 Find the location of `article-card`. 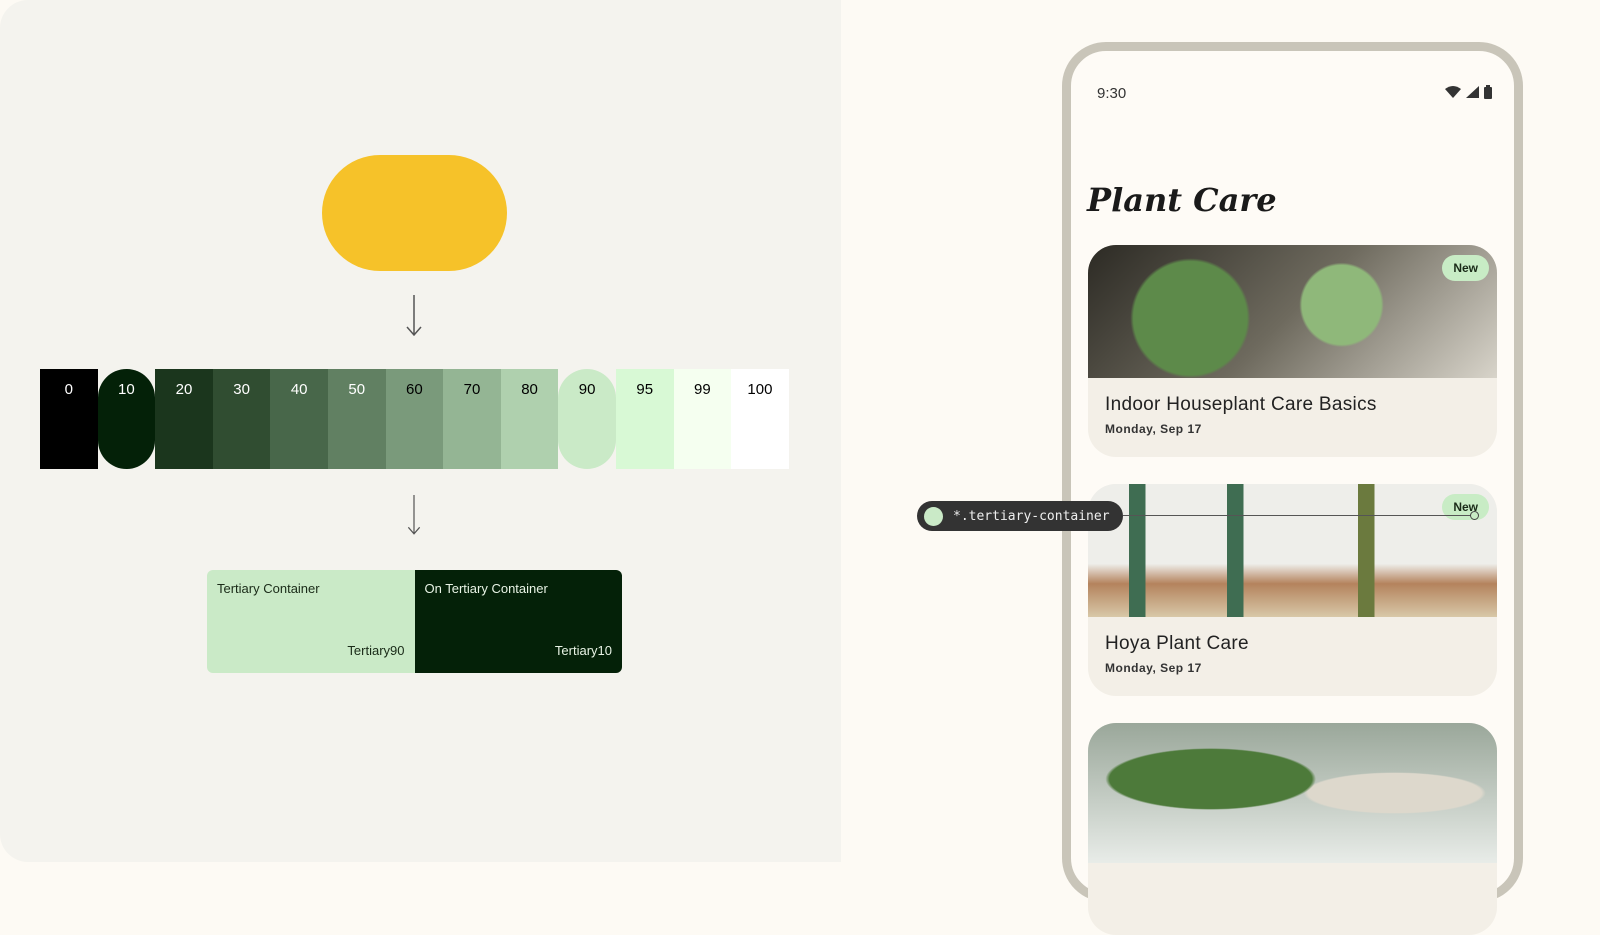

article-card is located at coordinates (1292, 829).